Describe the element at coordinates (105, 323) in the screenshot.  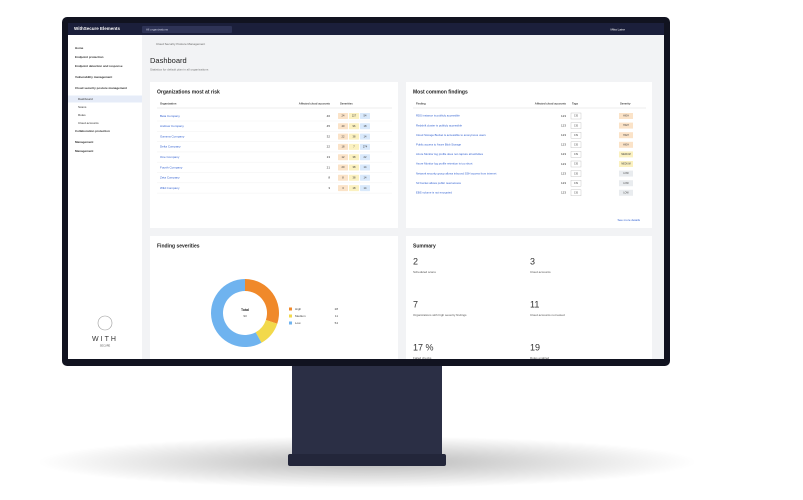
I see `logo-circle` at that location.